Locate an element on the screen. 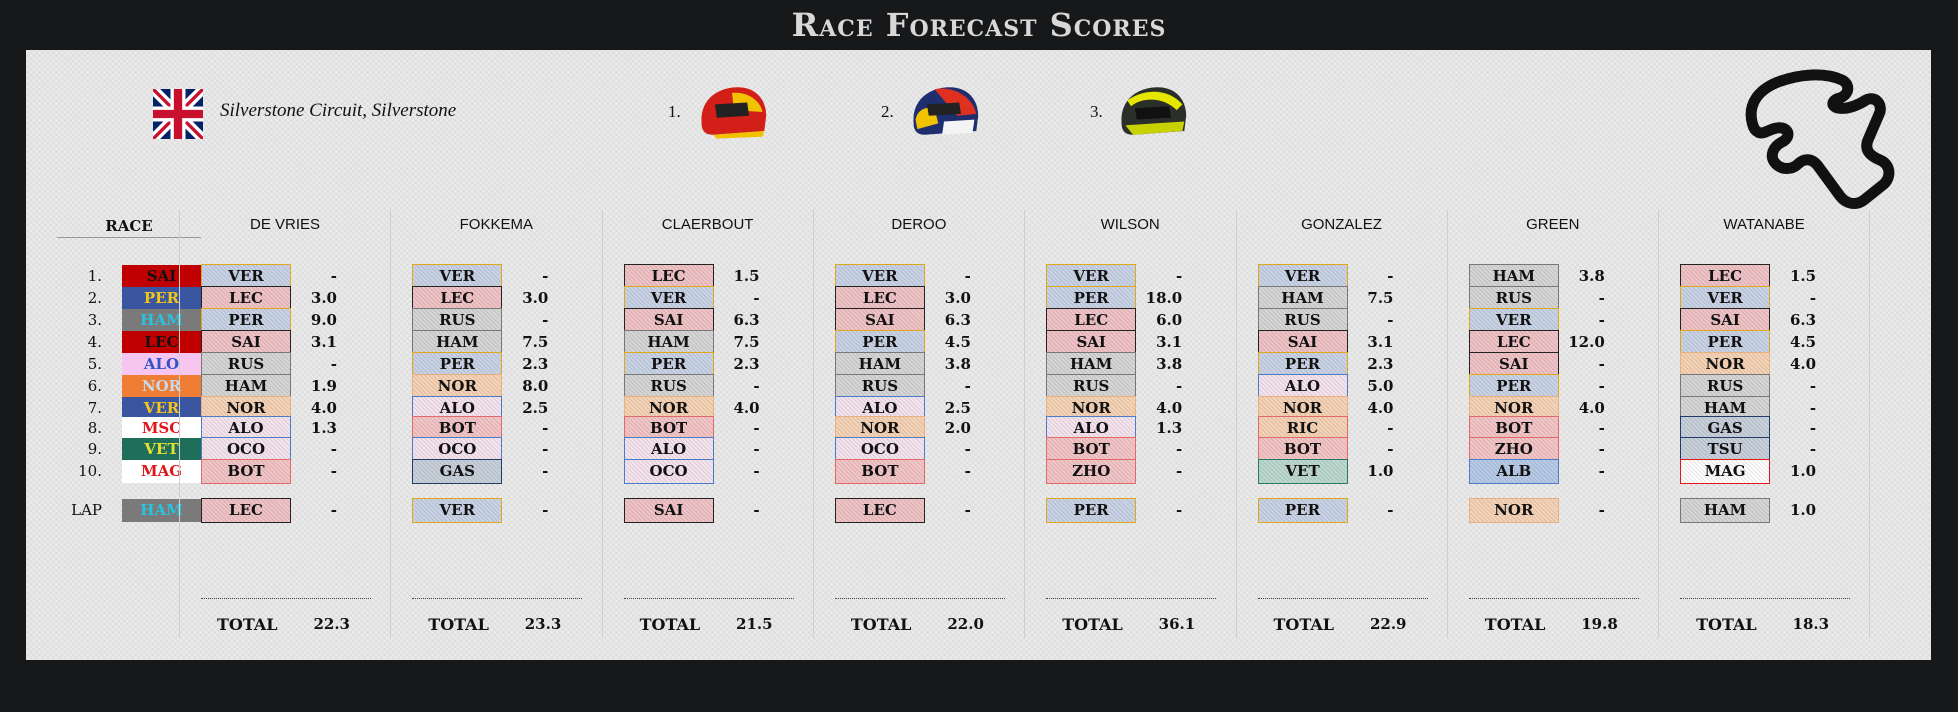 This screenshot has height=712, width=1958. prediction-points: 3.1 is located at coordinates (1380, 342).